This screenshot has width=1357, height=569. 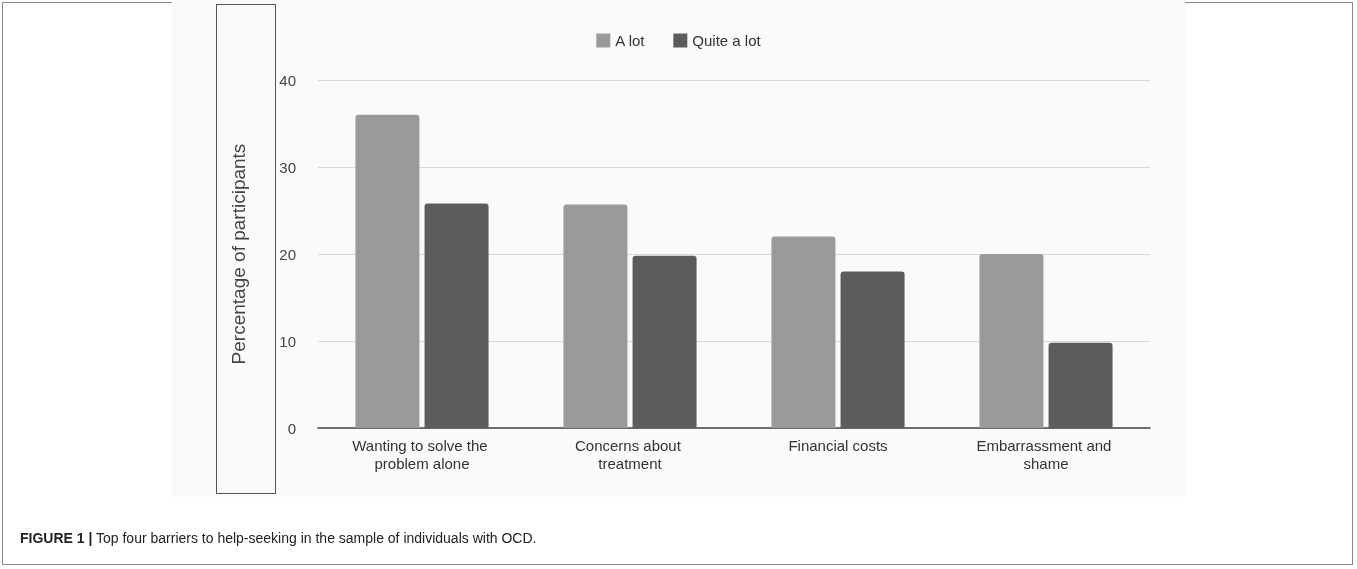 What do you see at coordinates (278, 538) in the screenshot?
I see `caption: FIGURE 1 | Top four barriers to help-seeking in the sample of individuals with OCD.` at bounding box center [278, 538].